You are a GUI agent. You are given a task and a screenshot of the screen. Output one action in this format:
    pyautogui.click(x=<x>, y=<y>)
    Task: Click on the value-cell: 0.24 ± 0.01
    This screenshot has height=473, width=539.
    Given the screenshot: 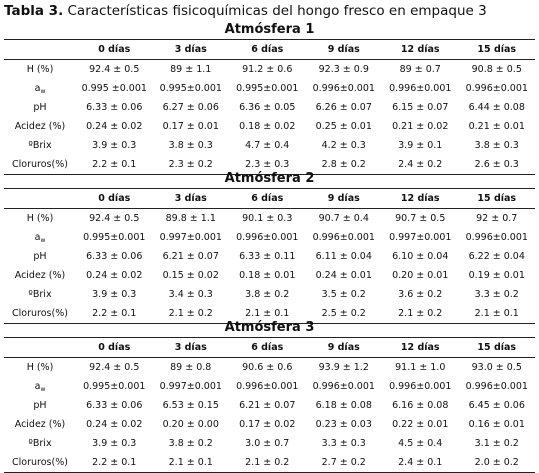 What is the action you would take?
    pyautogui.click(x=343, y=275)
    